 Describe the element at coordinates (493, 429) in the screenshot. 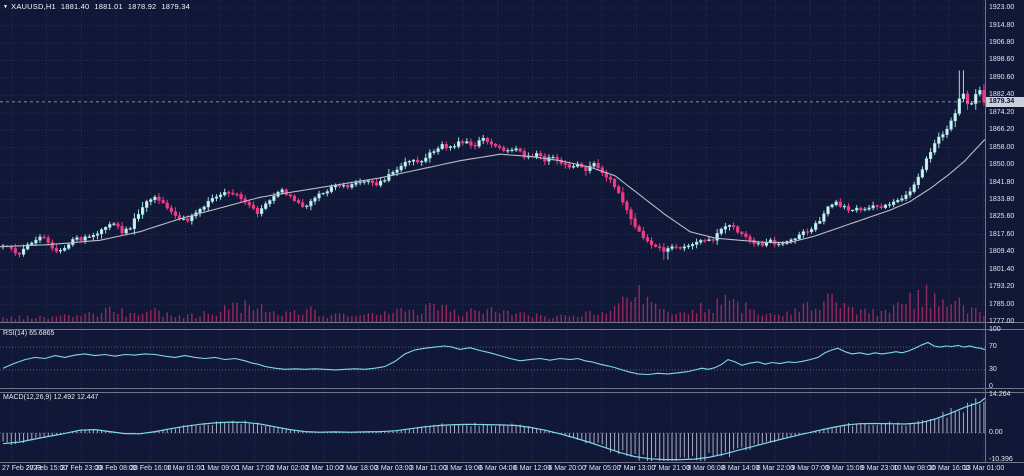

I see `macd-layer` at that location.